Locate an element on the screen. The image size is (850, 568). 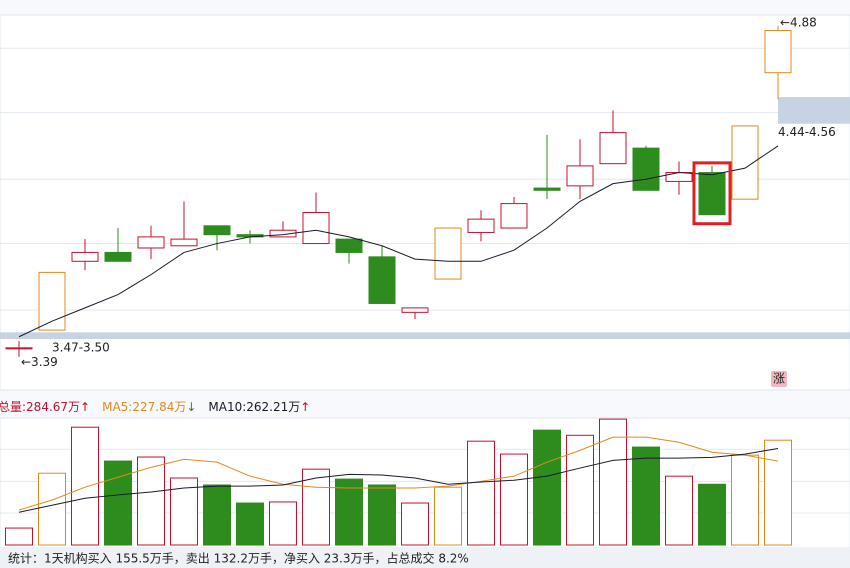
button-bg is located at coordinates (779, 379).